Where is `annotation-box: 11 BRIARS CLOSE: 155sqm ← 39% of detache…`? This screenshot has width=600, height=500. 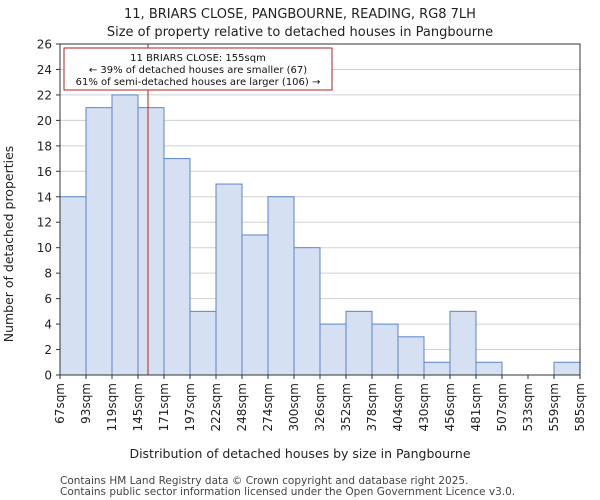 annotation-box: 11 BRIARS CLOSE: 155sqm ← 39% of detache… is located at coordinates (198, 69).